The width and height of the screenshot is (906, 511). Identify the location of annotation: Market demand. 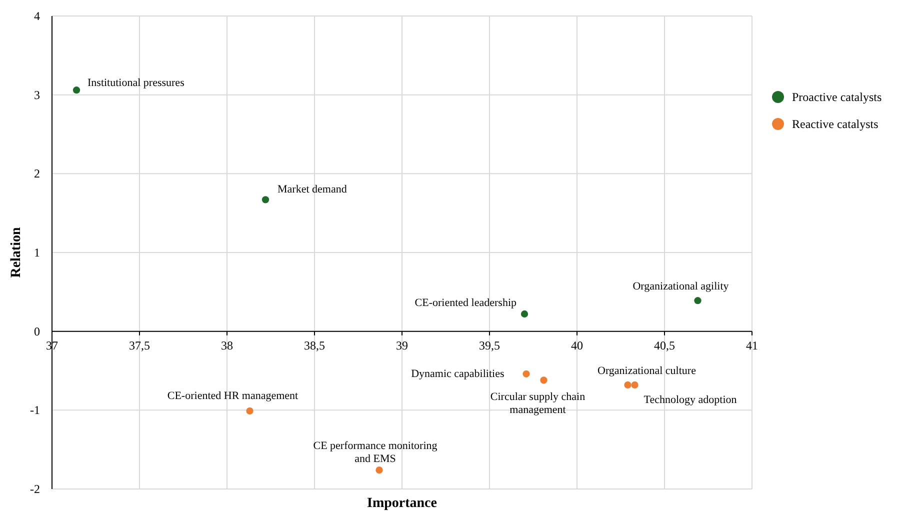
(313, 190).